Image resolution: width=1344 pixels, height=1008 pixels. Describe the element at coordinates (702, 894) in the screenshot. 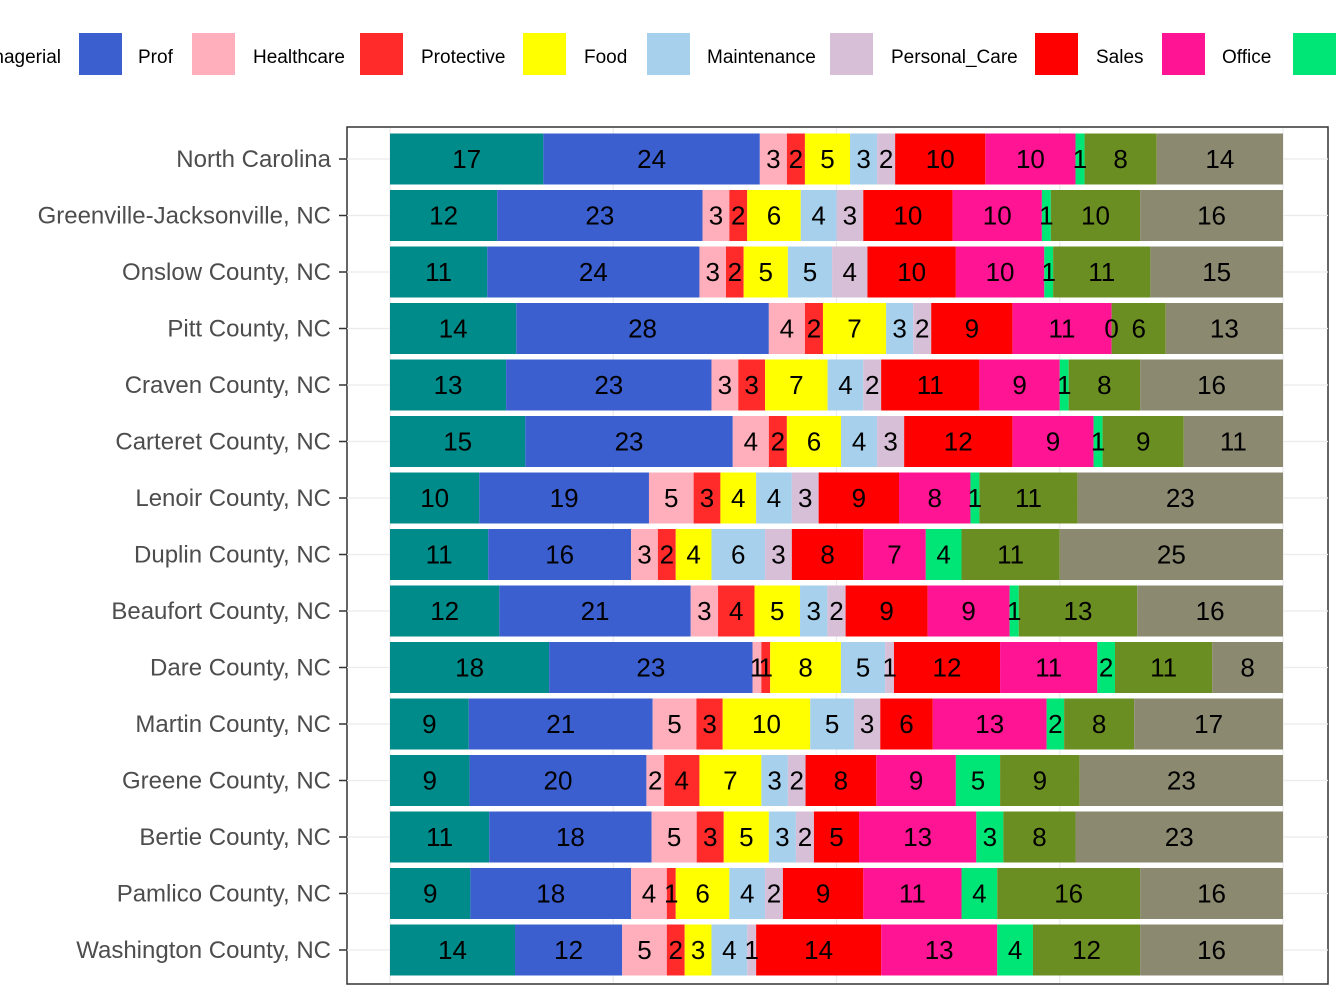

I see `data-label: 6` at that location.